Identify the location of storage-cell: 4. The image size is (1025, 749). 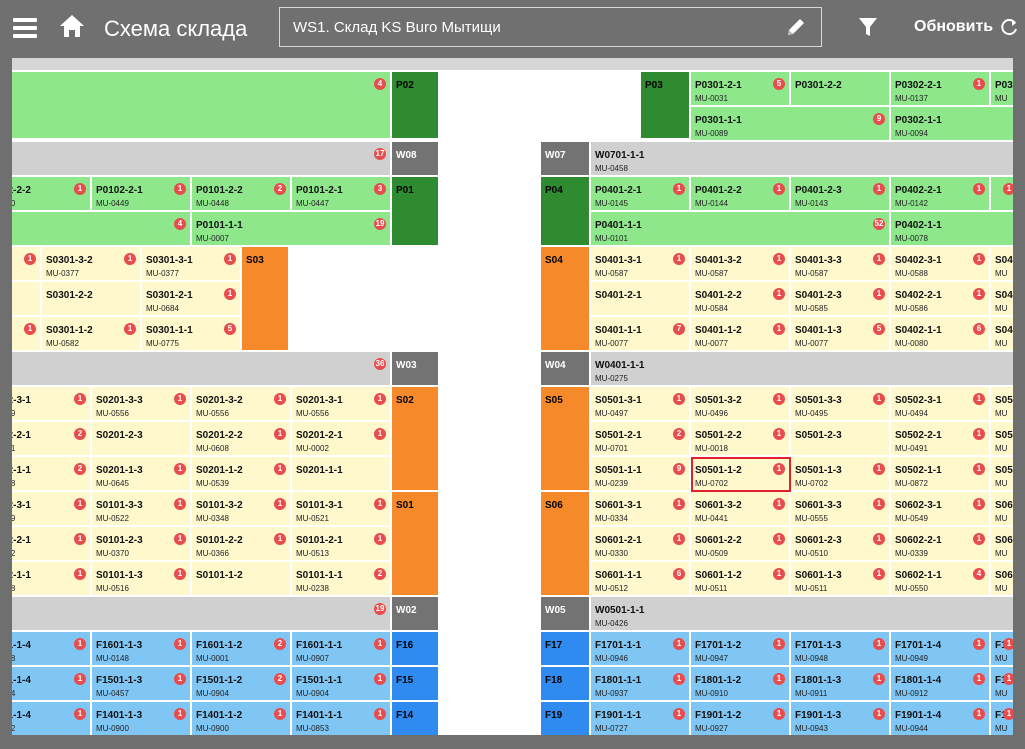
(202, 106).